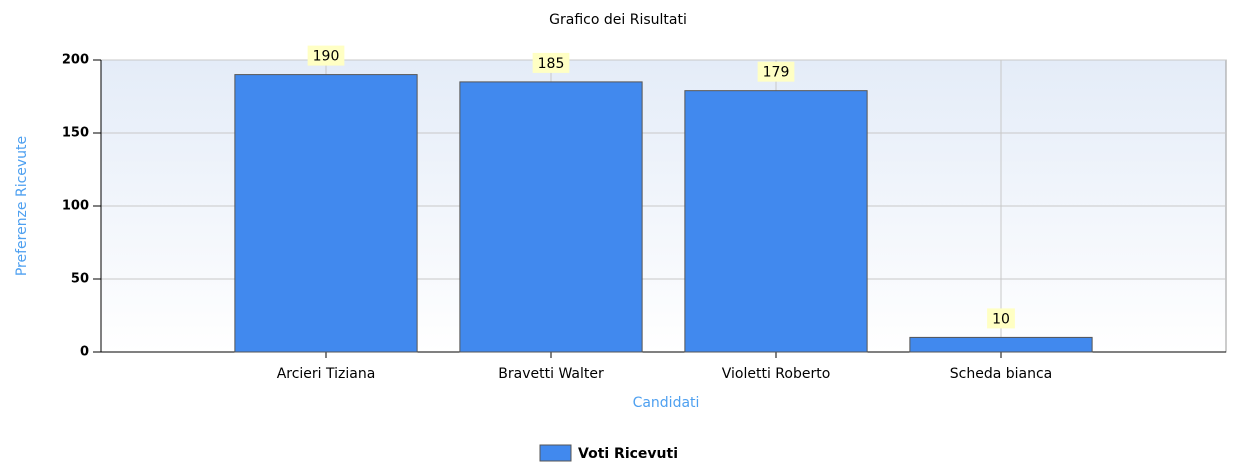 This screenshot has width=1236, height=466. Describe the element at coordinates (84, 352) in the screenshot. I see `y-tick-label: 0` at that location.